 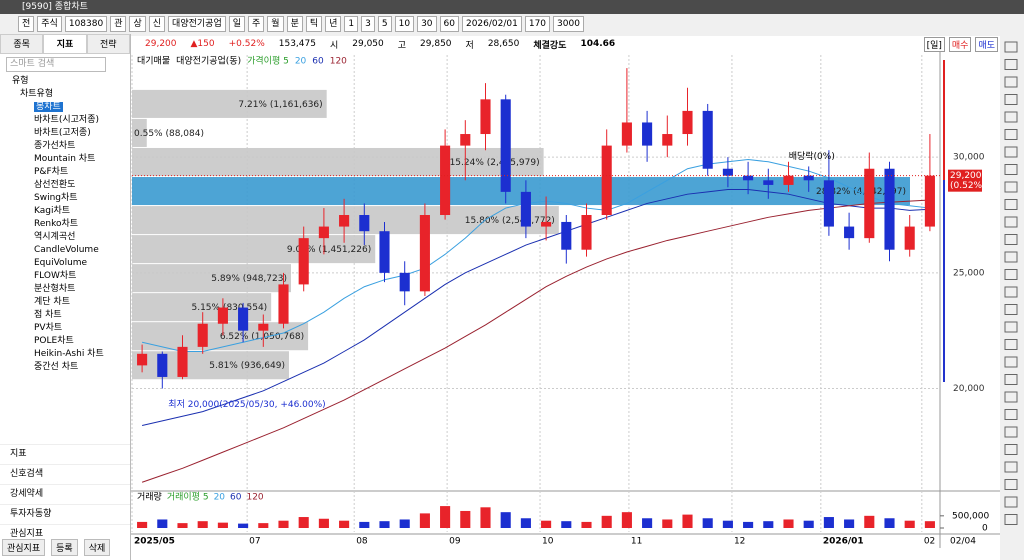 I want to click on section: 신호검색, so click(x=65, y=474).